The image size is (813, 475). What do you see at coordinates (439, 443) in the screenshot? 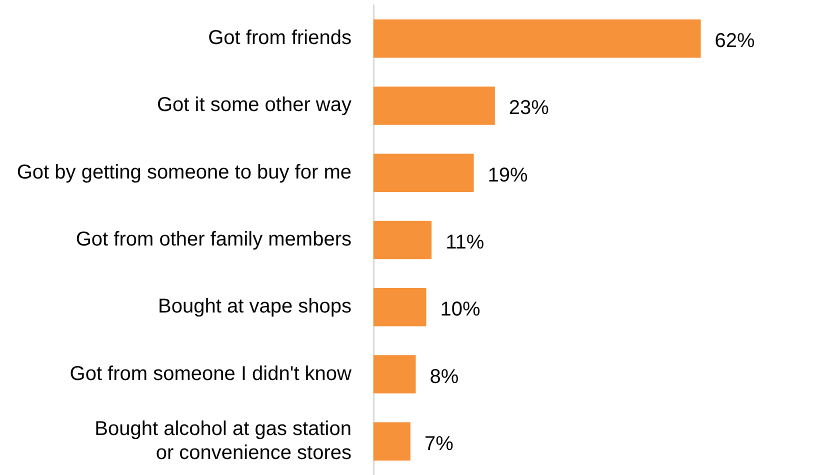
I see `data-label: 7%` at bounding box center [439, 443].